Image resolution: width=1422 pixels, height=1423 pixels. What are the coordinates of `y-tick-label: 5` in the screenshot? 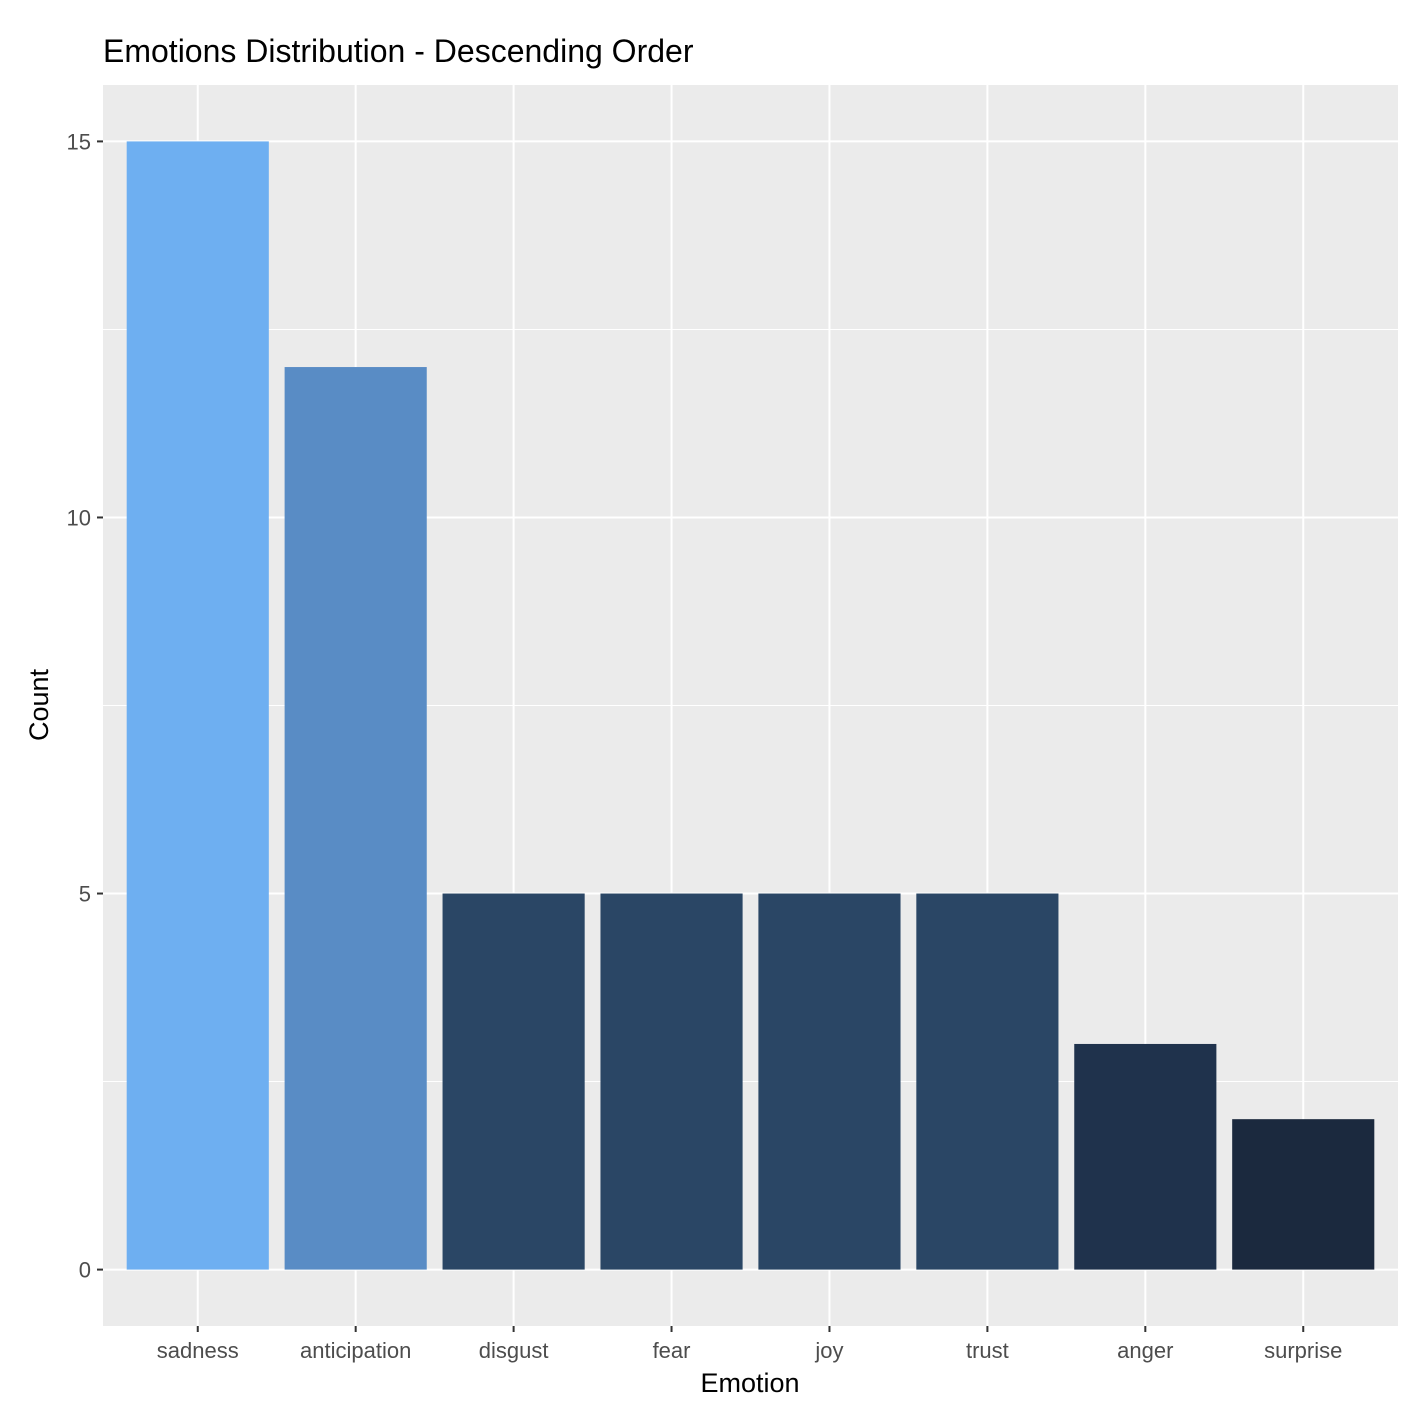 It's located at (85, 894).